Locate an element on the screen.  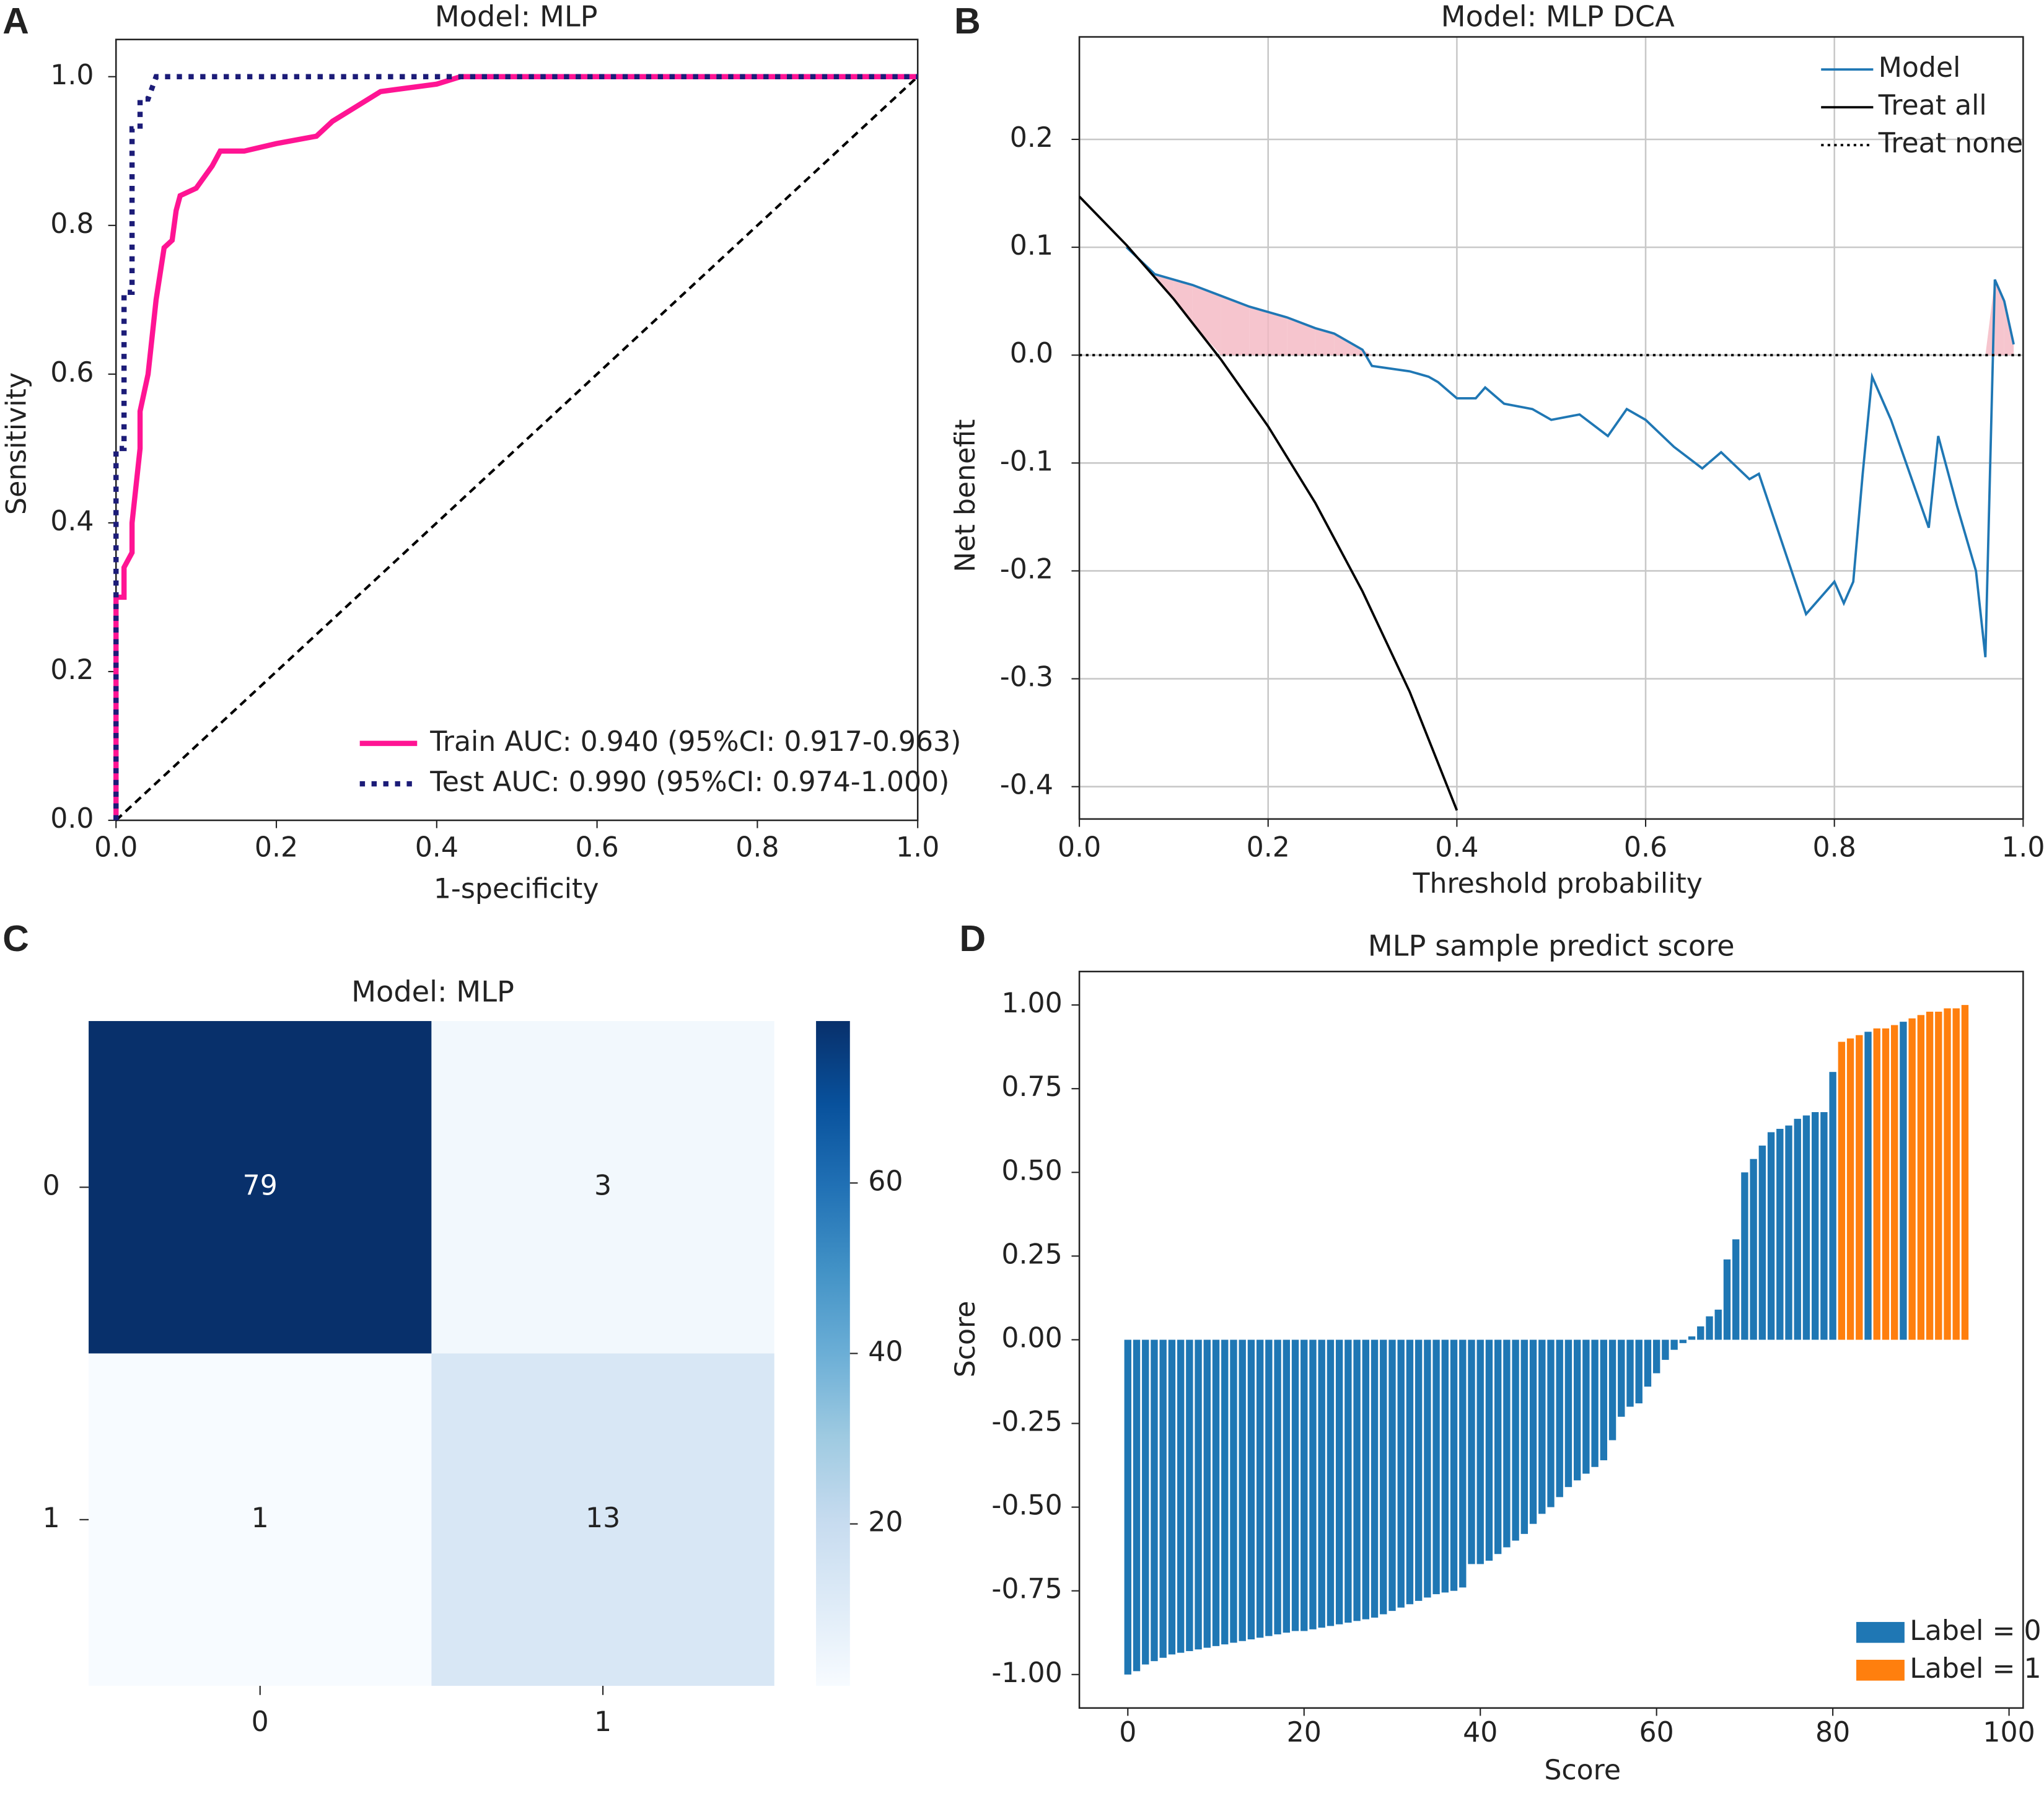
x-axis-label: Score is located at coordinates (1582, 1770).